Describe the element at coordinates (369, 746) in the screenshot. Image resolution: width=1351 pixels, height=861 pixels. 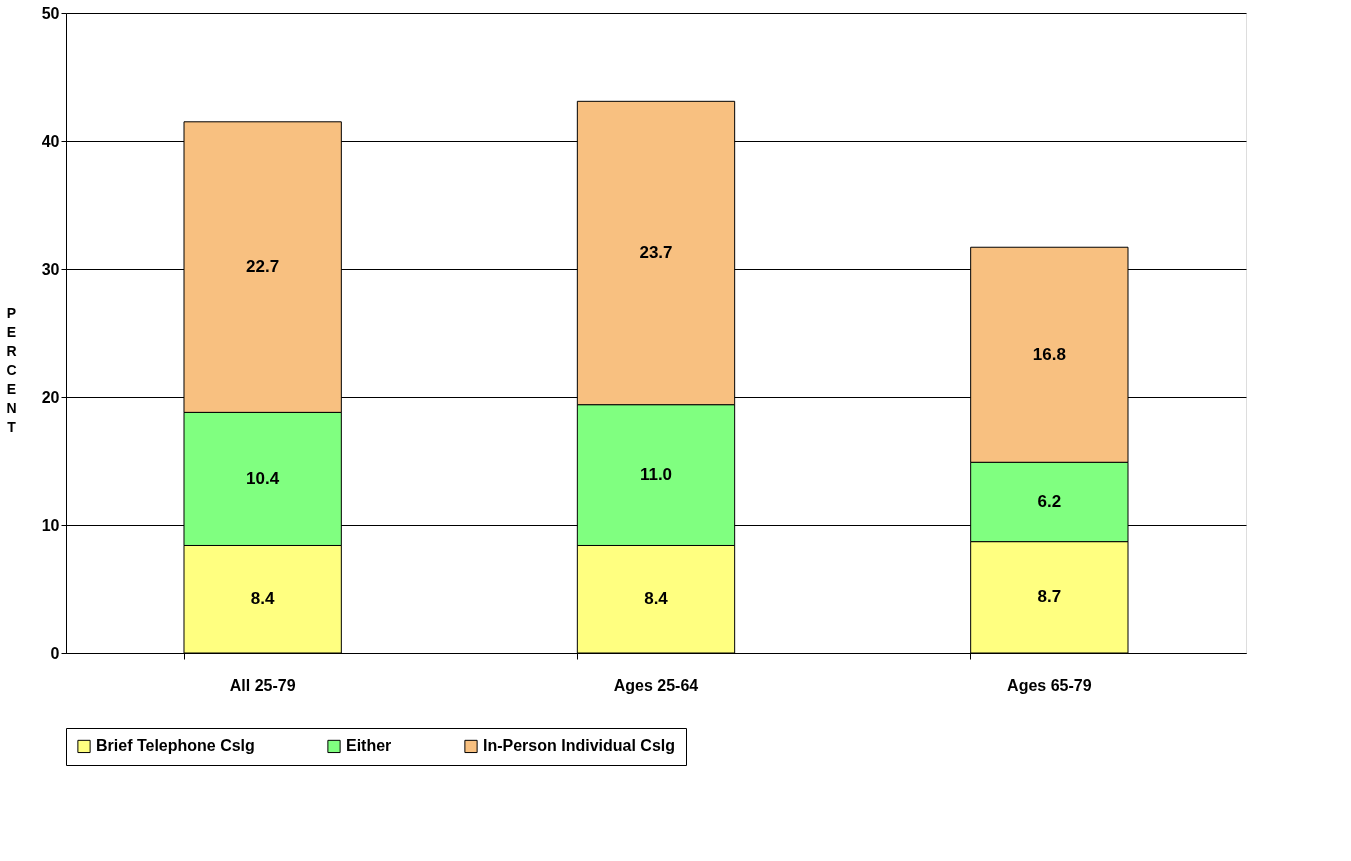
I see `legend-label: Either` at that location.